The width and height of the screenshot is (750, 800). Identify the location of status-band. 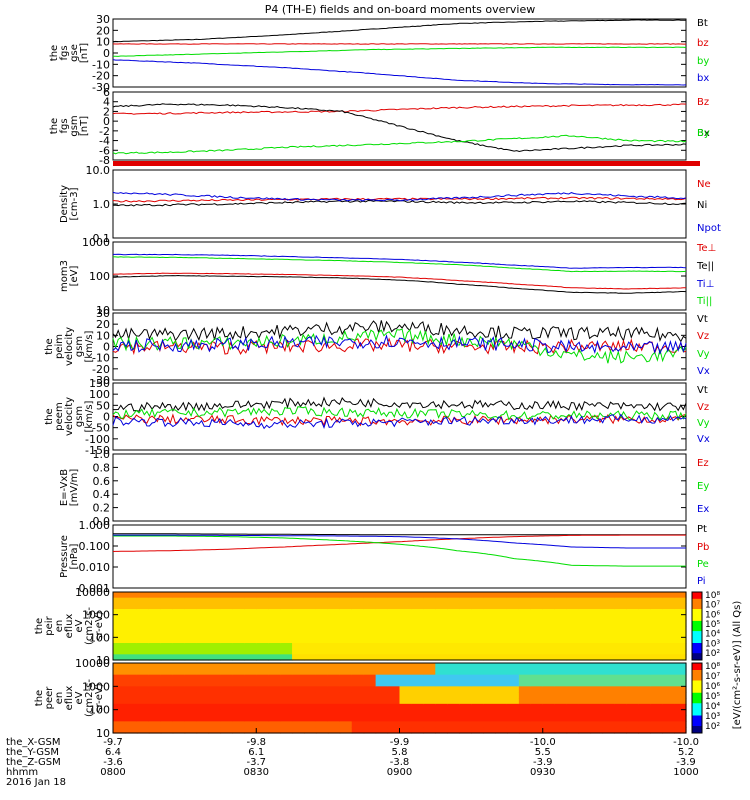
(406, 163).